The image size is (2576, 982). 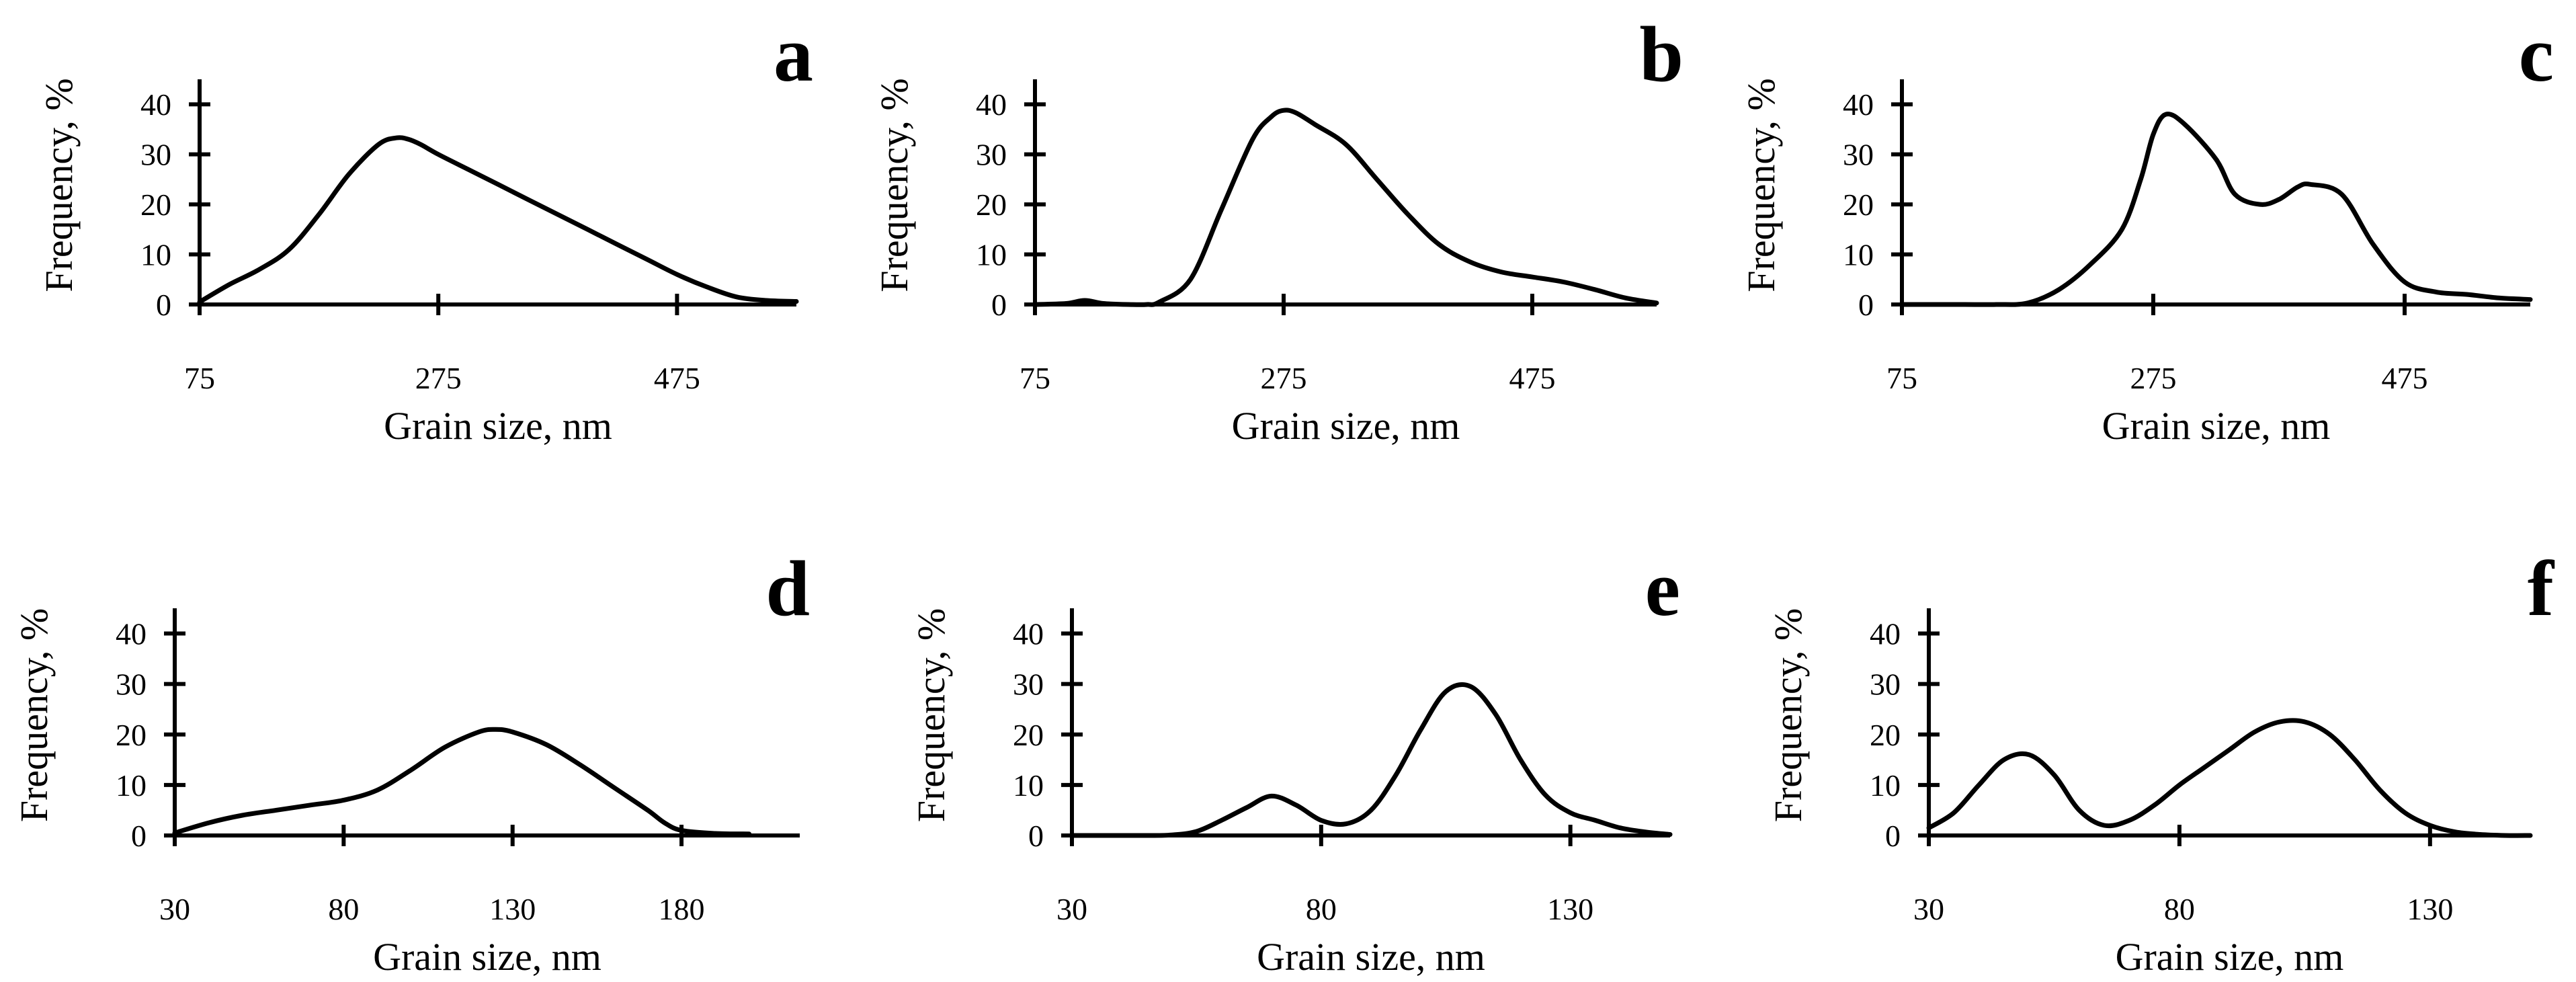 I want to click on x-tick-label-d-180: 180, so click(x=682, y=909).